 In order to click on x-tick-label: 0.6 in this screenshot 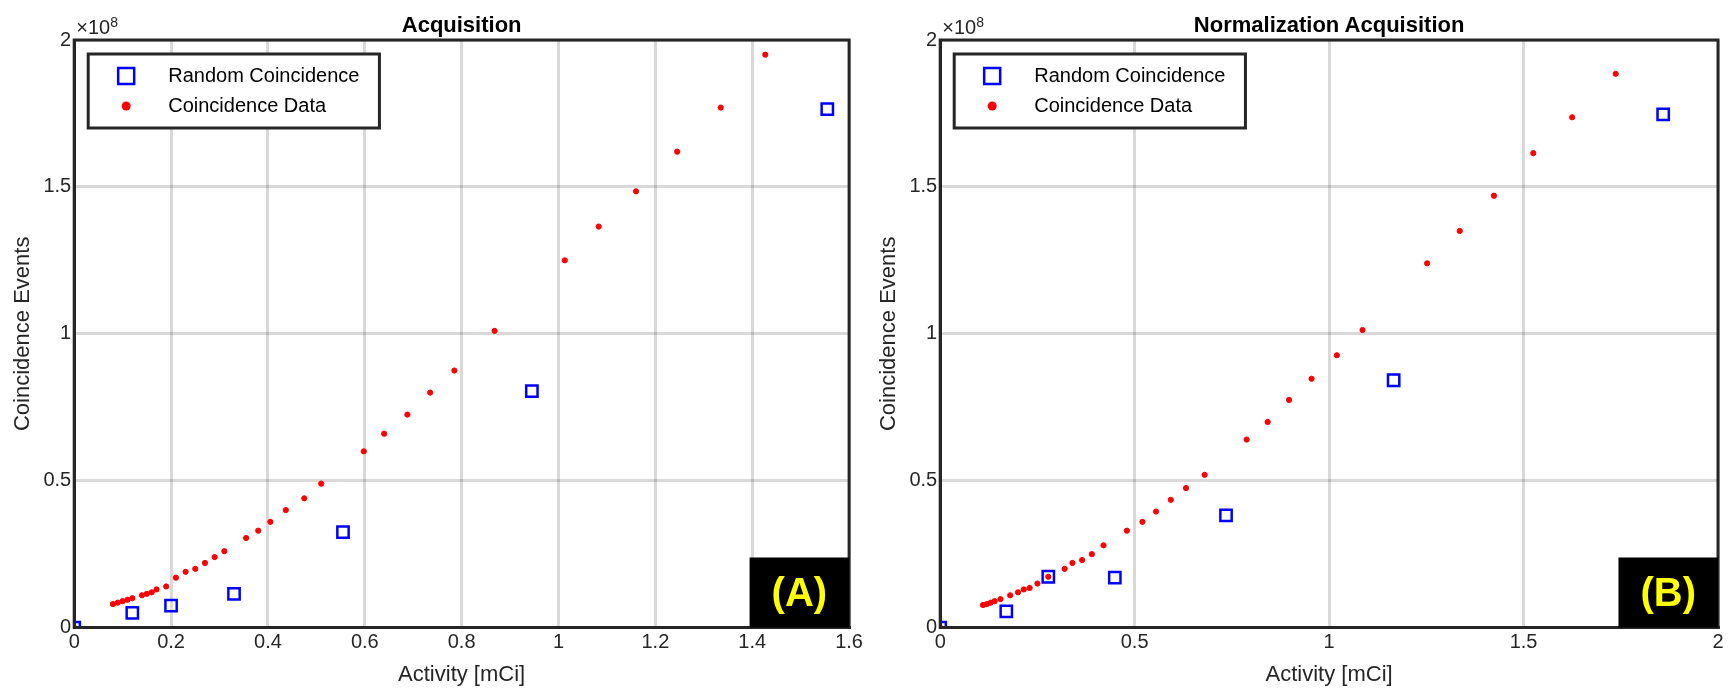, I will do `click(364, 641)`.